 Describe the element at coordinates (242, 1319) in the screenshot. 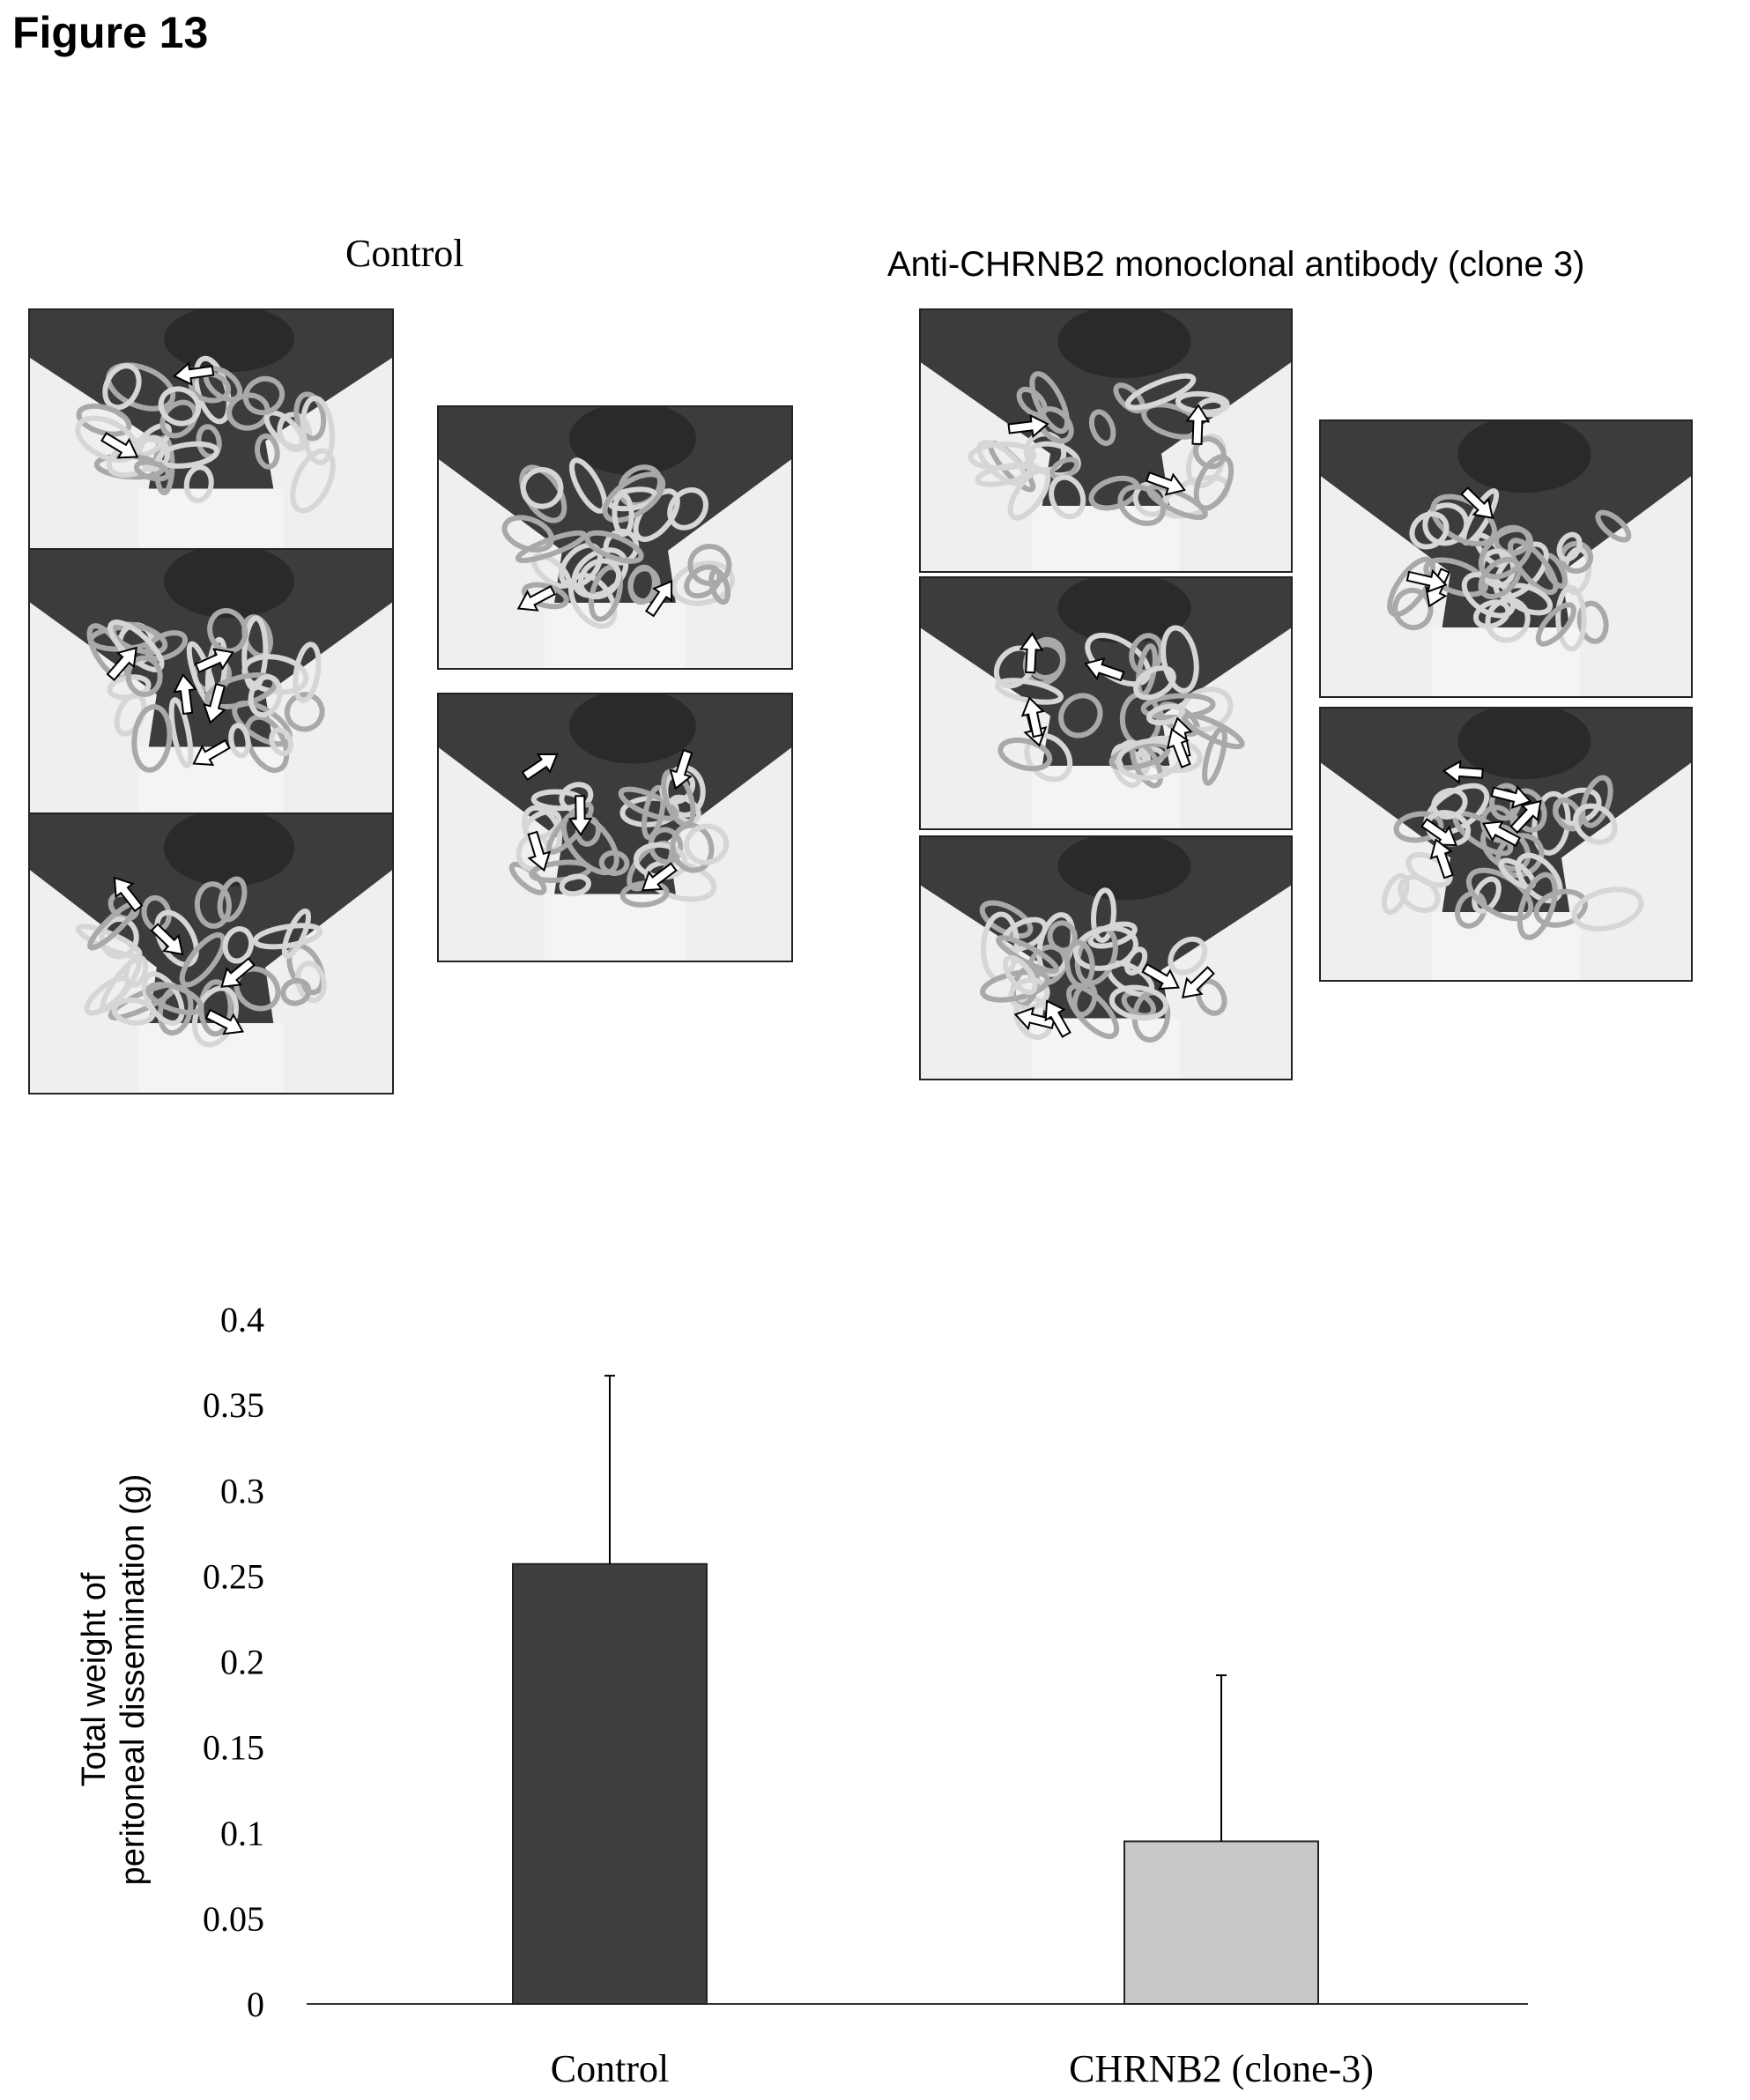

I see `y-tick-label: 0.4` at that location.